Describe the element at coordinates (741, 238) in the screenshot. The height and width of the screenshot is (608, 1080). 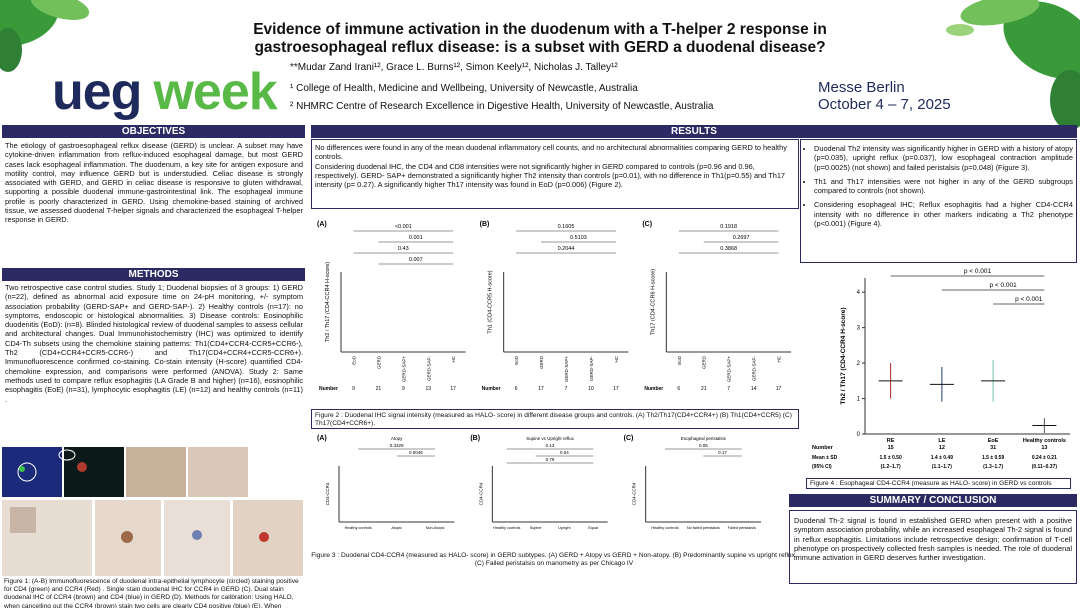
I see `p-value: 0.2697` at that location.